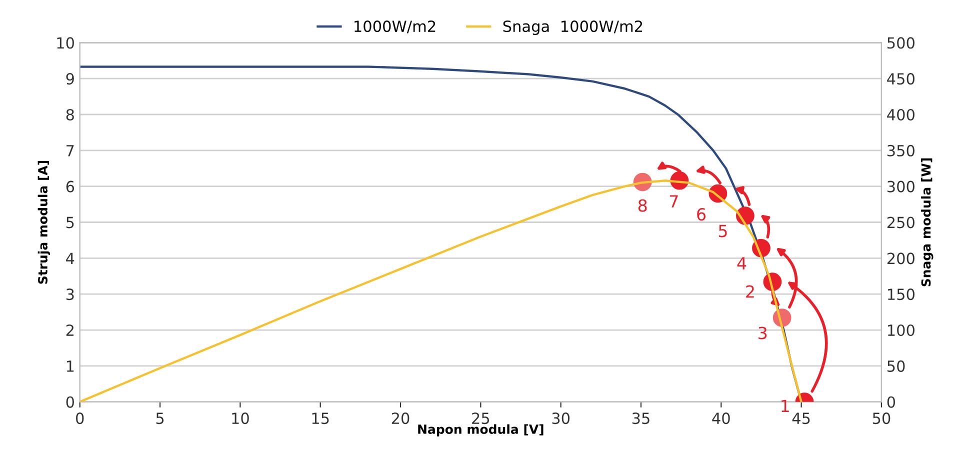 The width and height of the screenshot is (974, 449). I want to click on y-tick-label: 3, so click(70, 294).